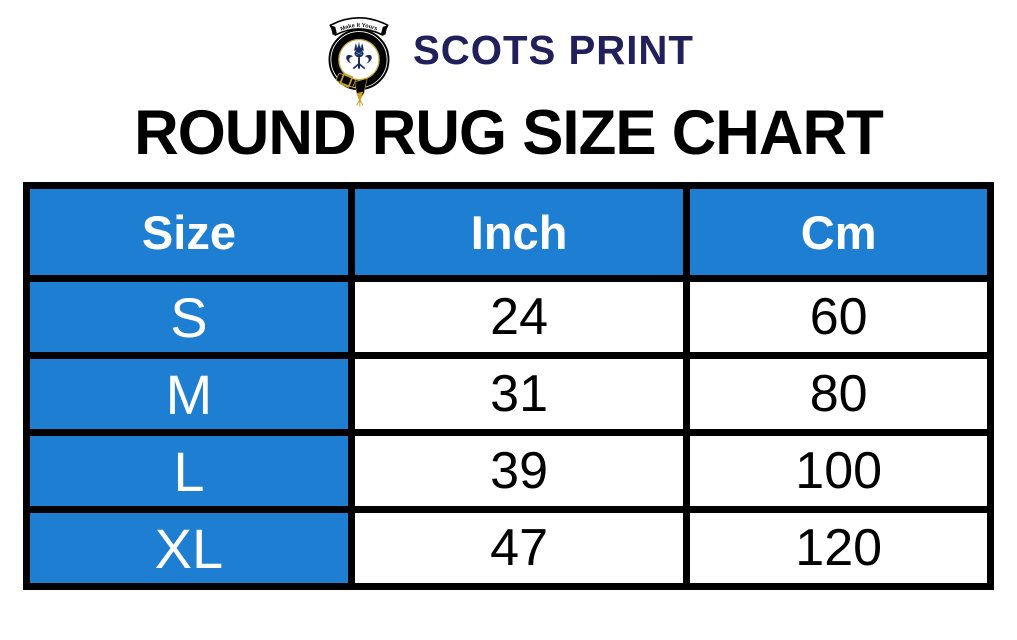 This screenshot has height=640, width=1017. What do you see at coordinates (554, 50) in the screenshot?
I see `brand-name: SCOTS PRINT` at bounding box center [554, 50].